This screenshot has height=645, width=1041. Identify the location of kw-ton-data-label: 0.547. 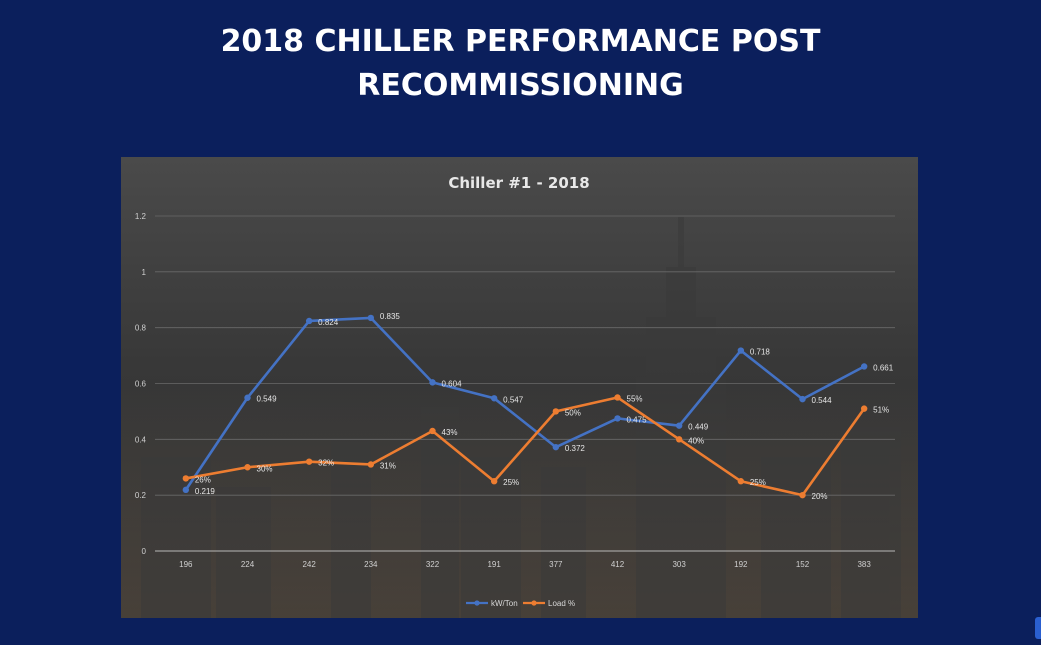
(513, 399).